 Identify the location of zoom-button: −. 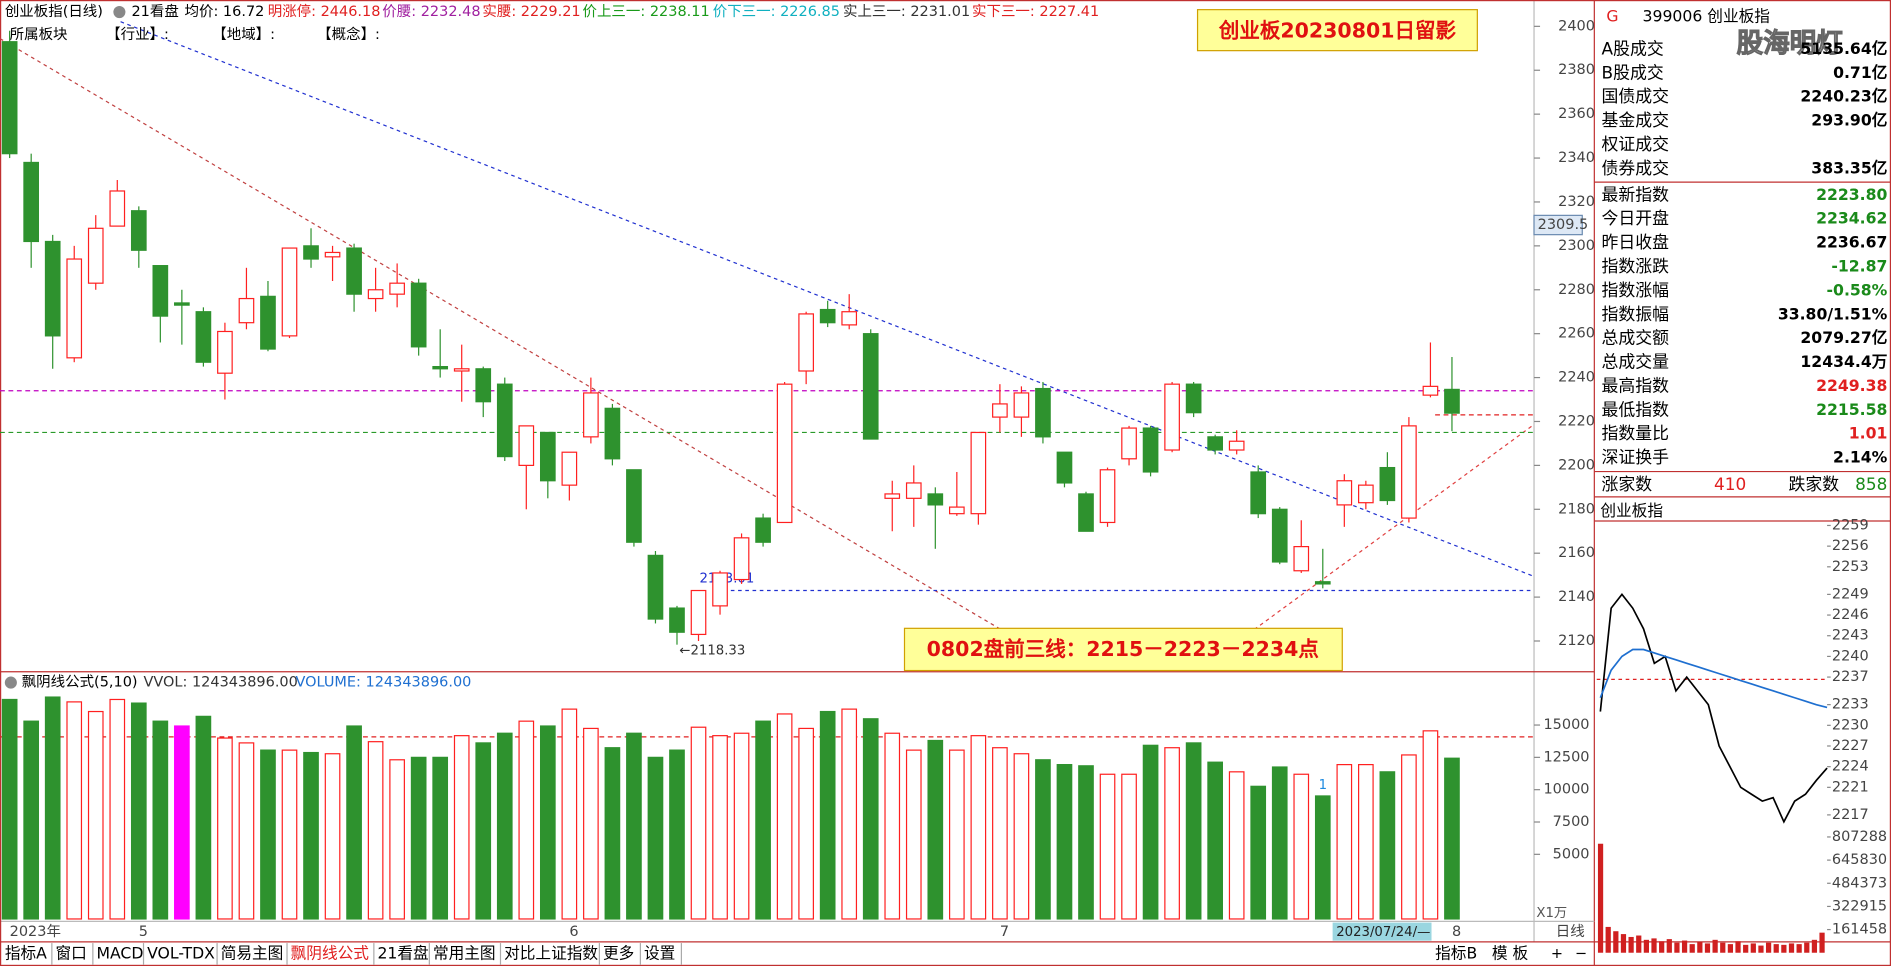
(1581, 954).